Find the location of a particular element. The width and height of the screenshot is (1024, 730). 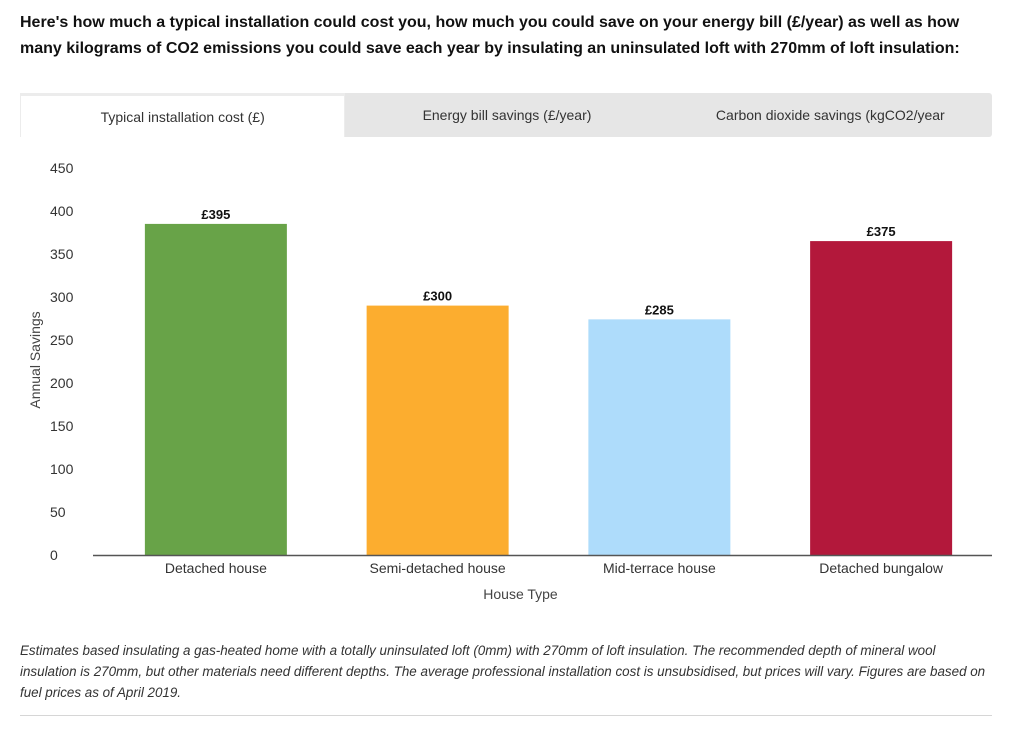

bar-value-label: £285 is located at coordinates (659, 309).